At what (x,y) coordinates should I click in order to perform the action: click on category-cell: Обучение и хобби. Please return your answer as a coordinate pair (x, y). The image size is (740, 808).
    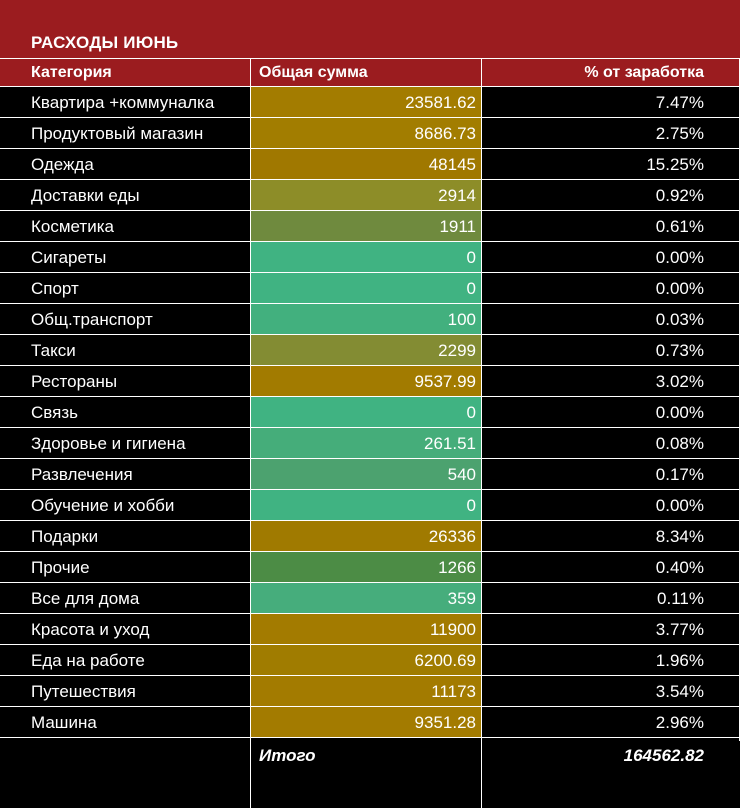
    Looking at the image, I should click on (103, 505).